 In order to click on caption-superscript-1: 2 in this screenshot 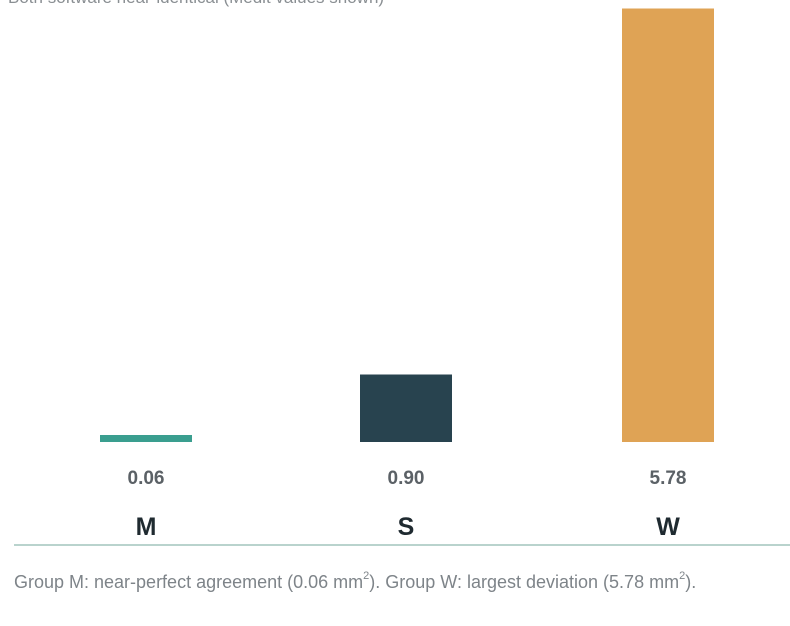, I will do `click(366, 576)`.